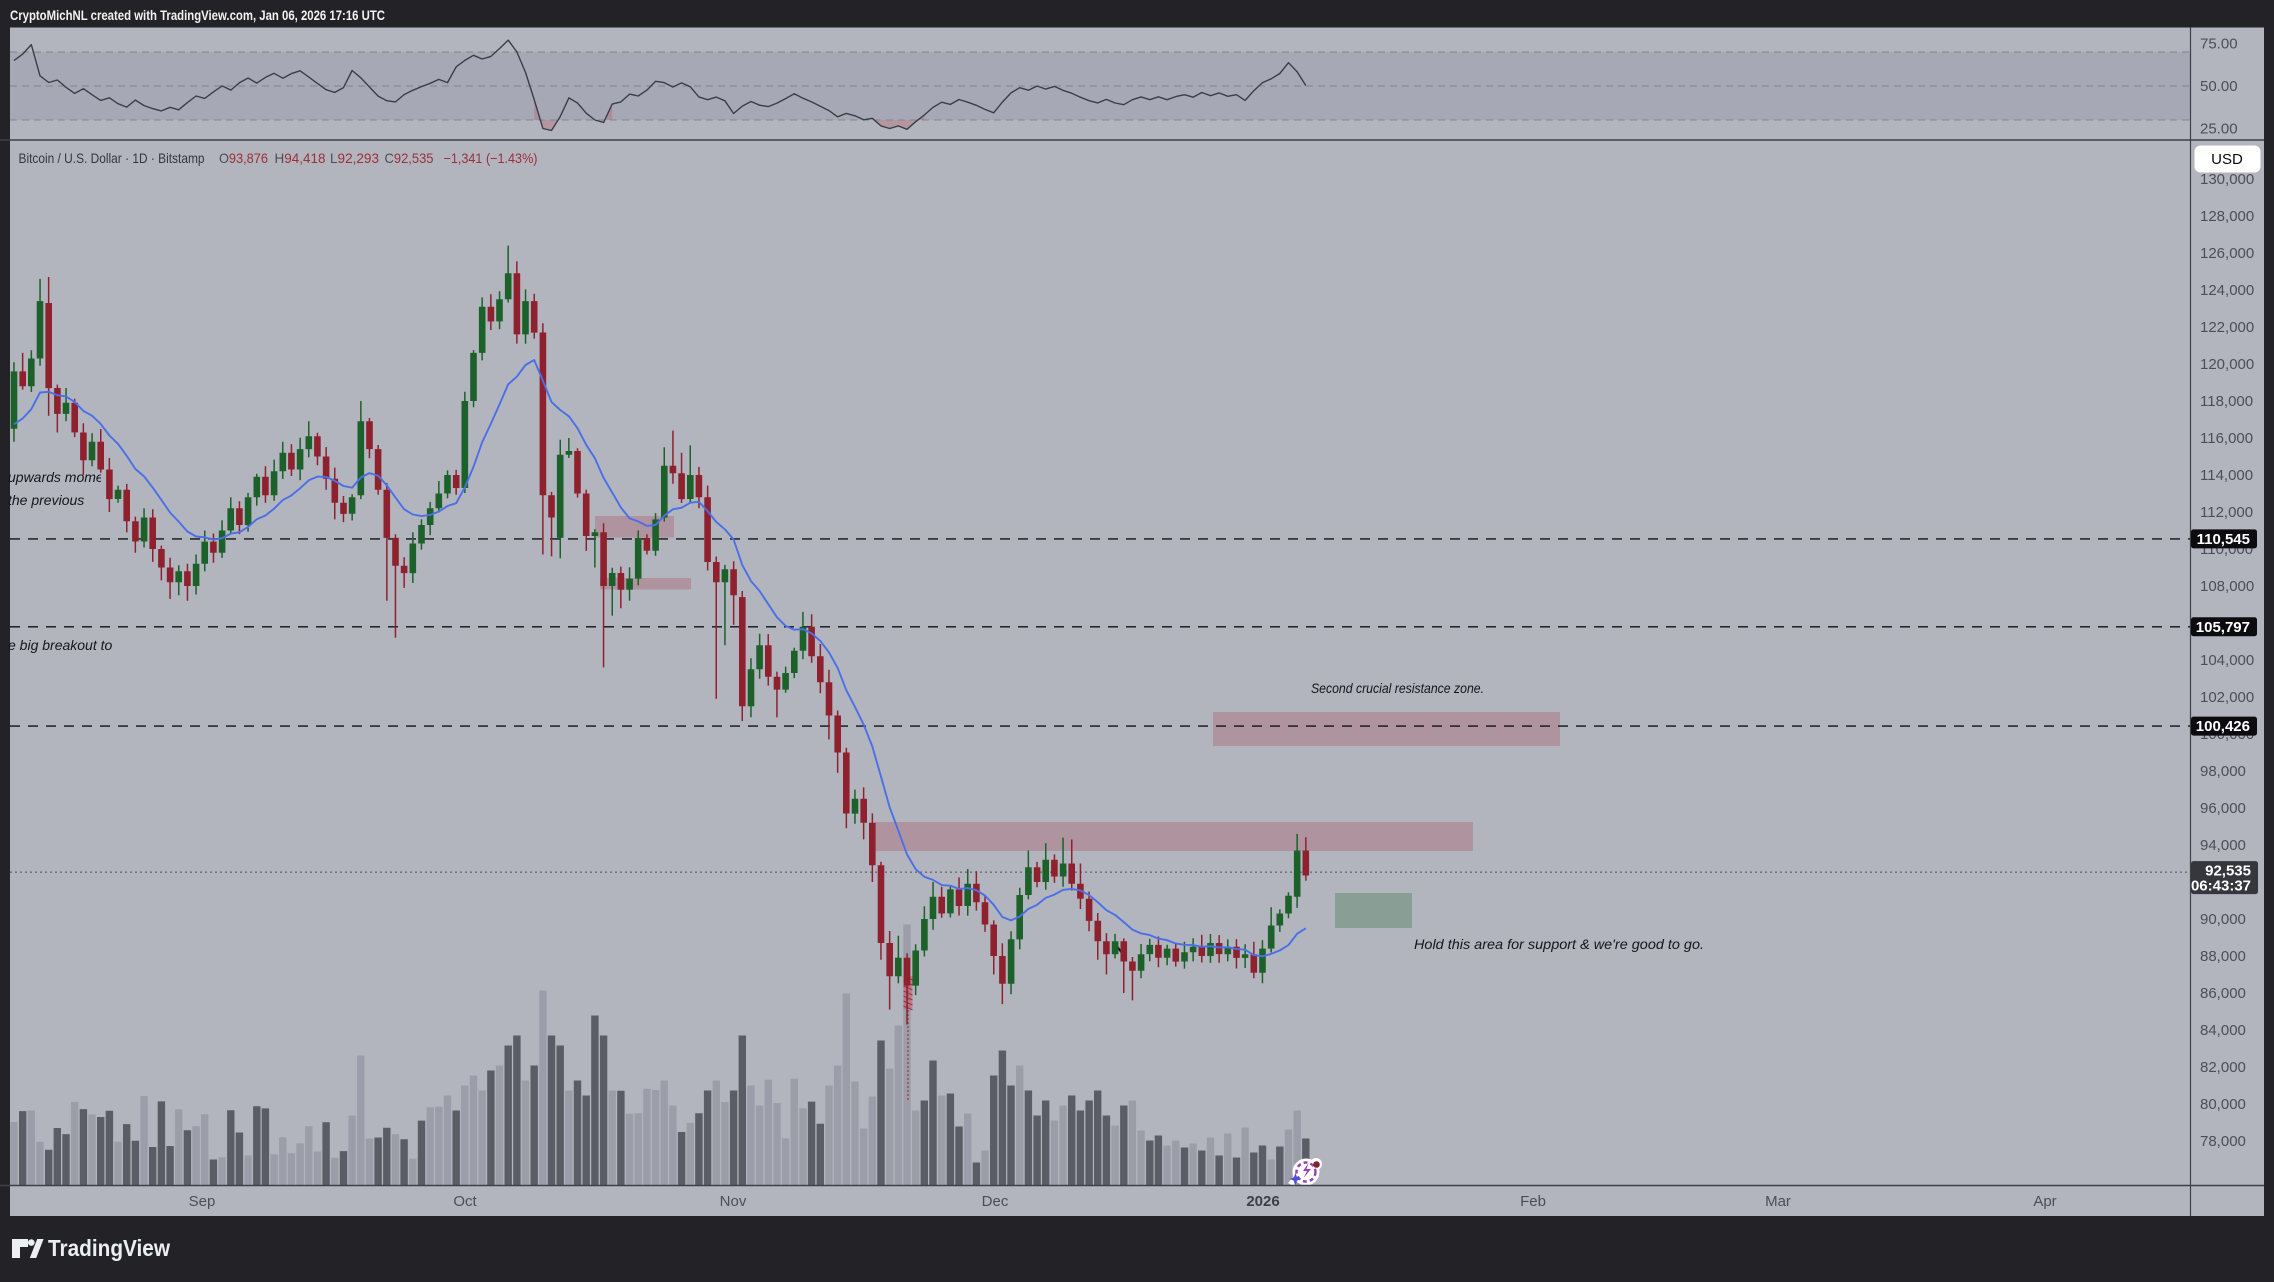 The height and width of the screenshot is (1282, 2274). Describe the element at coordinates (2227, 290) in the screenshot. I see `svg-text: 124,000` at that location.